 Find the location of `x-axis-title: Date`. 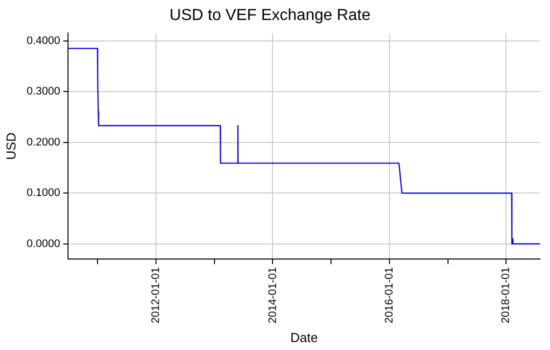

x-axis-title: Date is located at coordinates (304, 337).